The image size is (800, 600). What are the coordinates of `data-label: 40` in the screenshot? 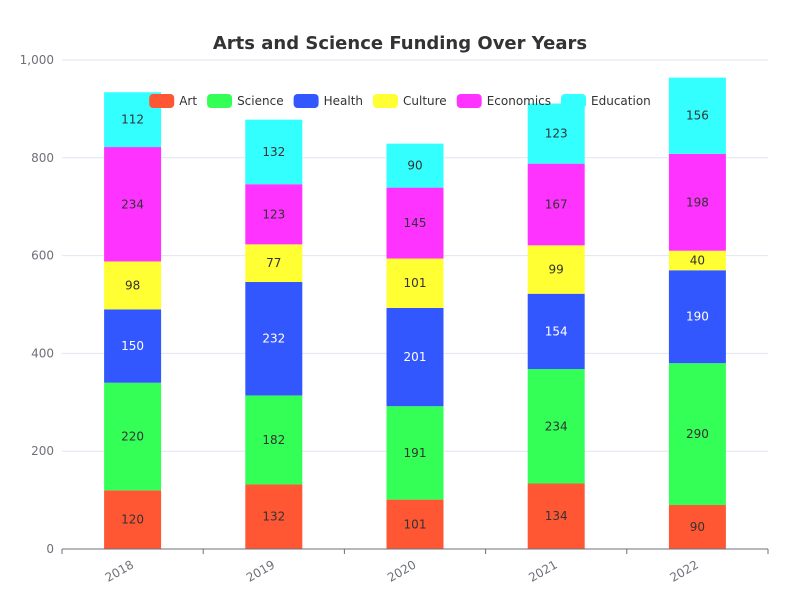 It's located at (697, 260).